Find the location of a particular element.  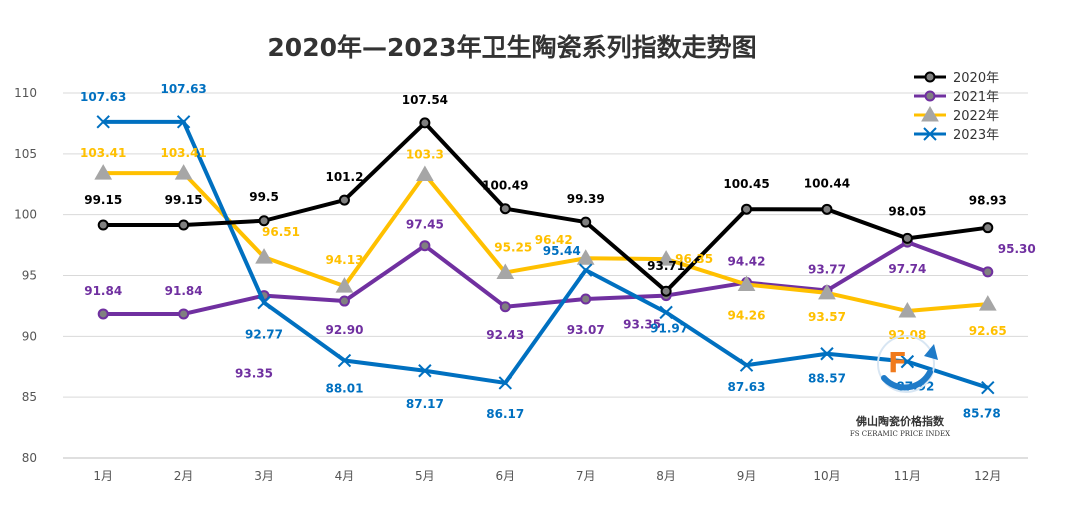

logo: F 佛山陶瓷价格指数 FS CERAMIC PRICE INDEX is located at coordinates (900, 386).